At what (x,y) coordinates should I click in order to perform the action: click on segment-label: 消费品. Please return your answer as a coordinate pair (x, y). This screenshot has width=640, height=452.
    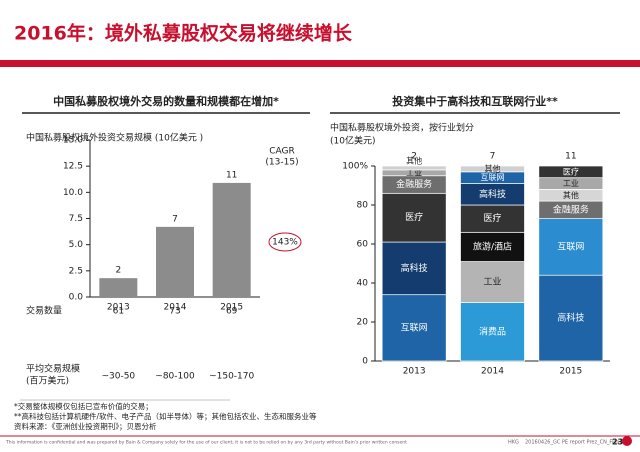
    Looking at the image, I should click on (492, 331).